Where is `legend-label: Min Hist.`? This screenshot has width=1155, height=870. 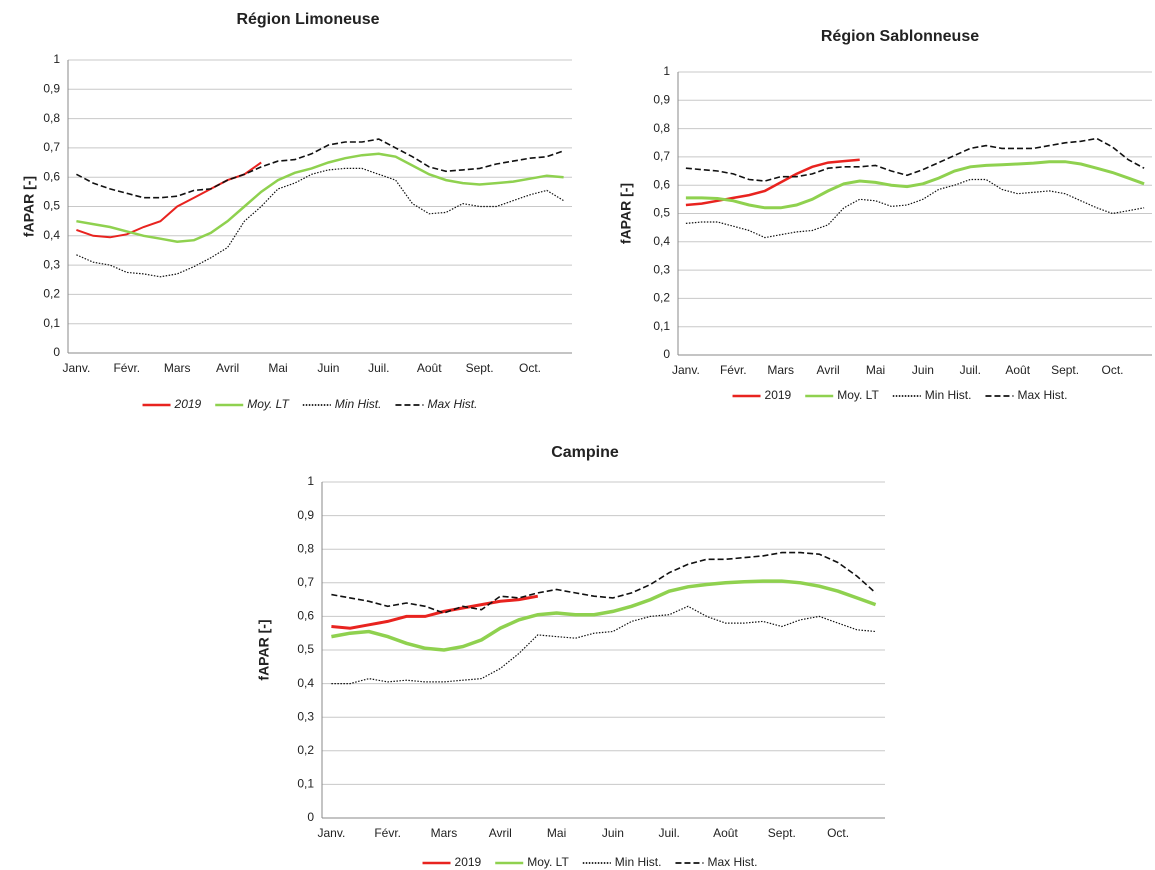 legend-label: Min Hist. is located at coordinates (948, 395).